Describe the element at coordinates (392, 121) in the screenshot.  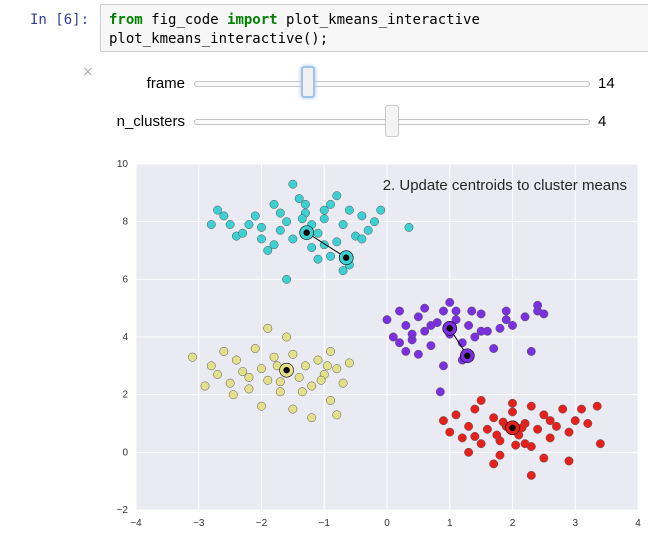
I see `n-clusters-slider-handle` at that location.